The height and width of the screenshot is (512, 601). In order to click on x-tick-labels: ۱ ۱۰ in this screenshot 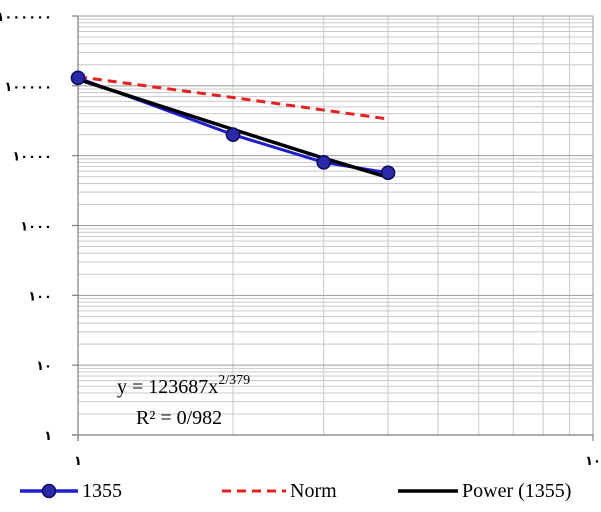, I will do `click(337, 461)`.